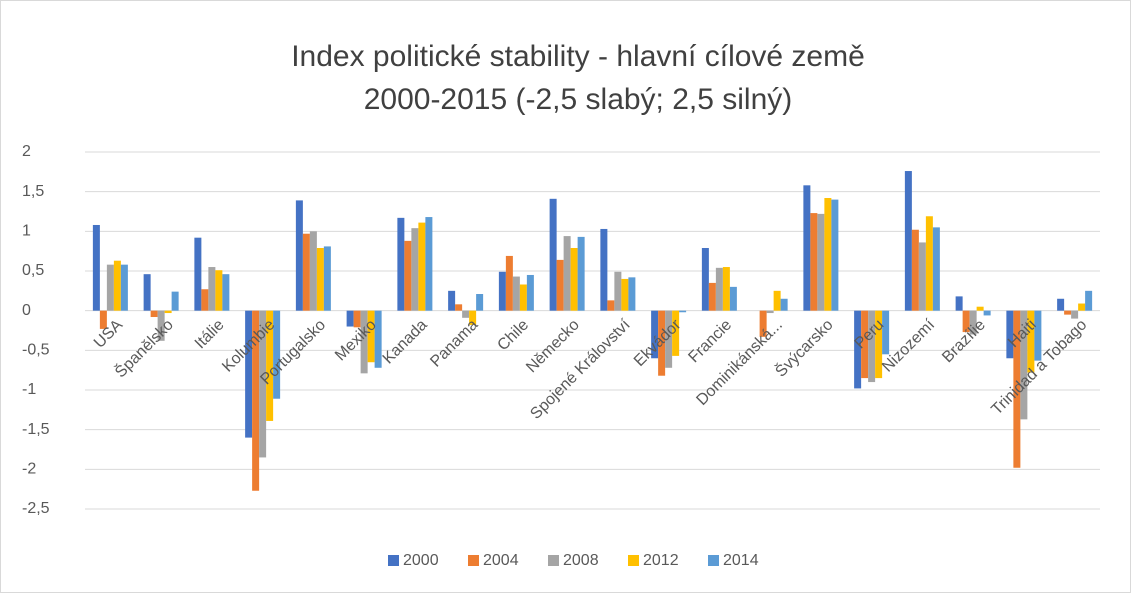  Describe the element at coordinates (29, 469) in the screenshot. I see `y-tick-label: -2` at that location.